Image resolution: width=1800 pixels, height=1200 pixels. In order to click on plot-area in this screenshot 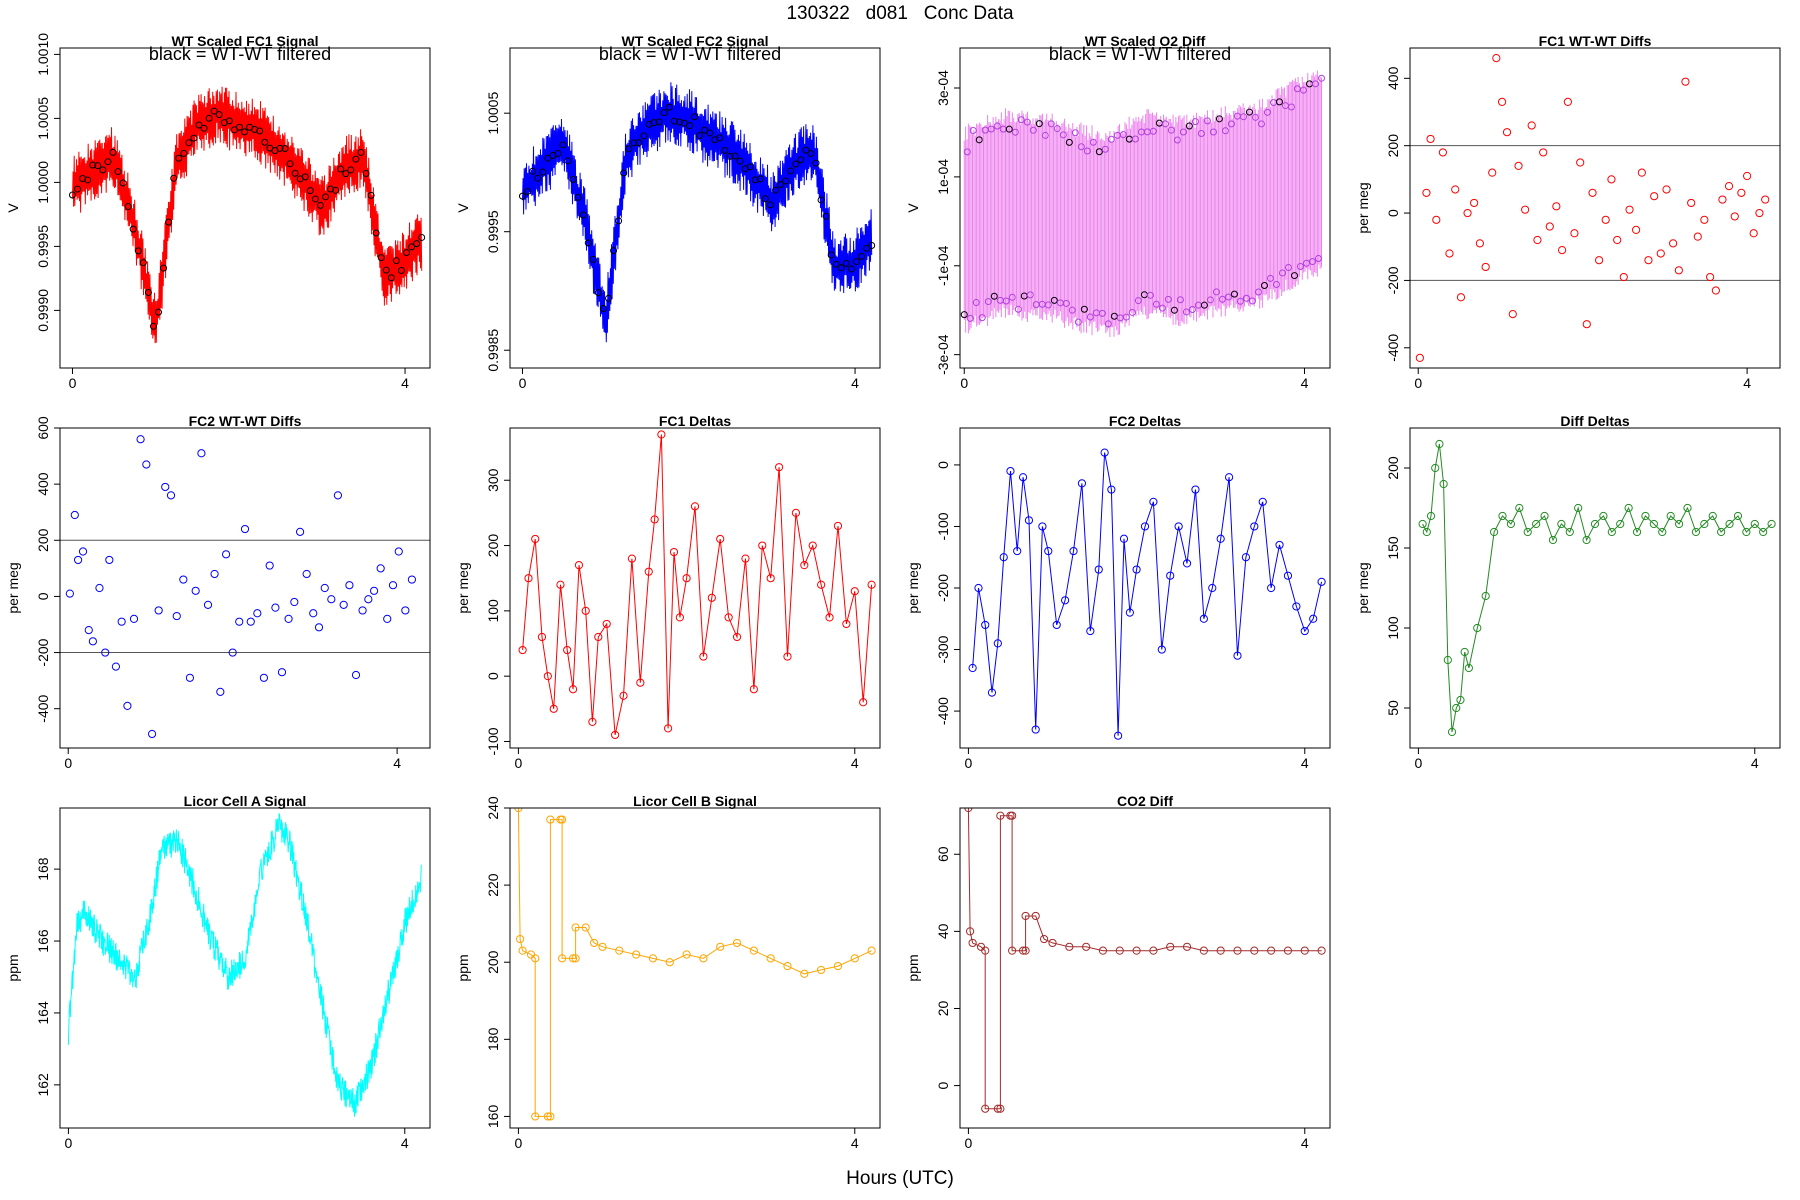, I will do `click(1595, 208)`.